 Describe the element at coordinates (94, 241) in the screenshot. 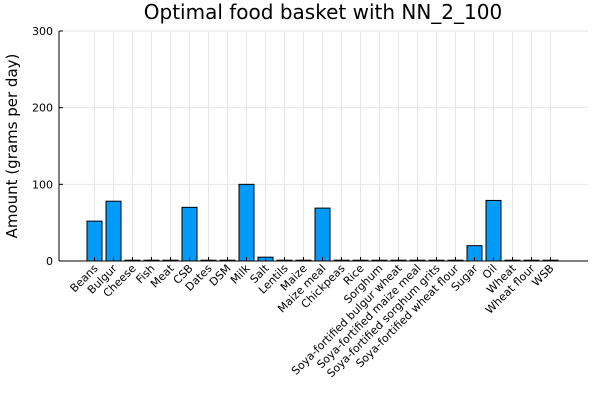

I see `bar-beans` at that location.